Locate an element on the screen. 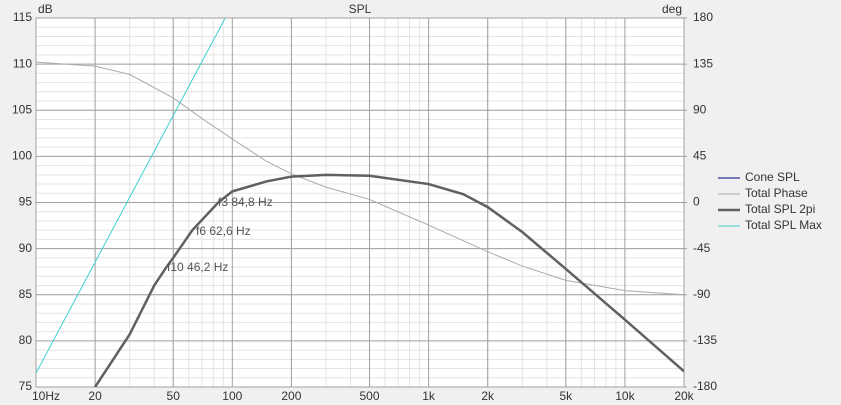 This screenshot has width=841, height=405. x-tick-label: 20 is located at coordinates (95, 396).